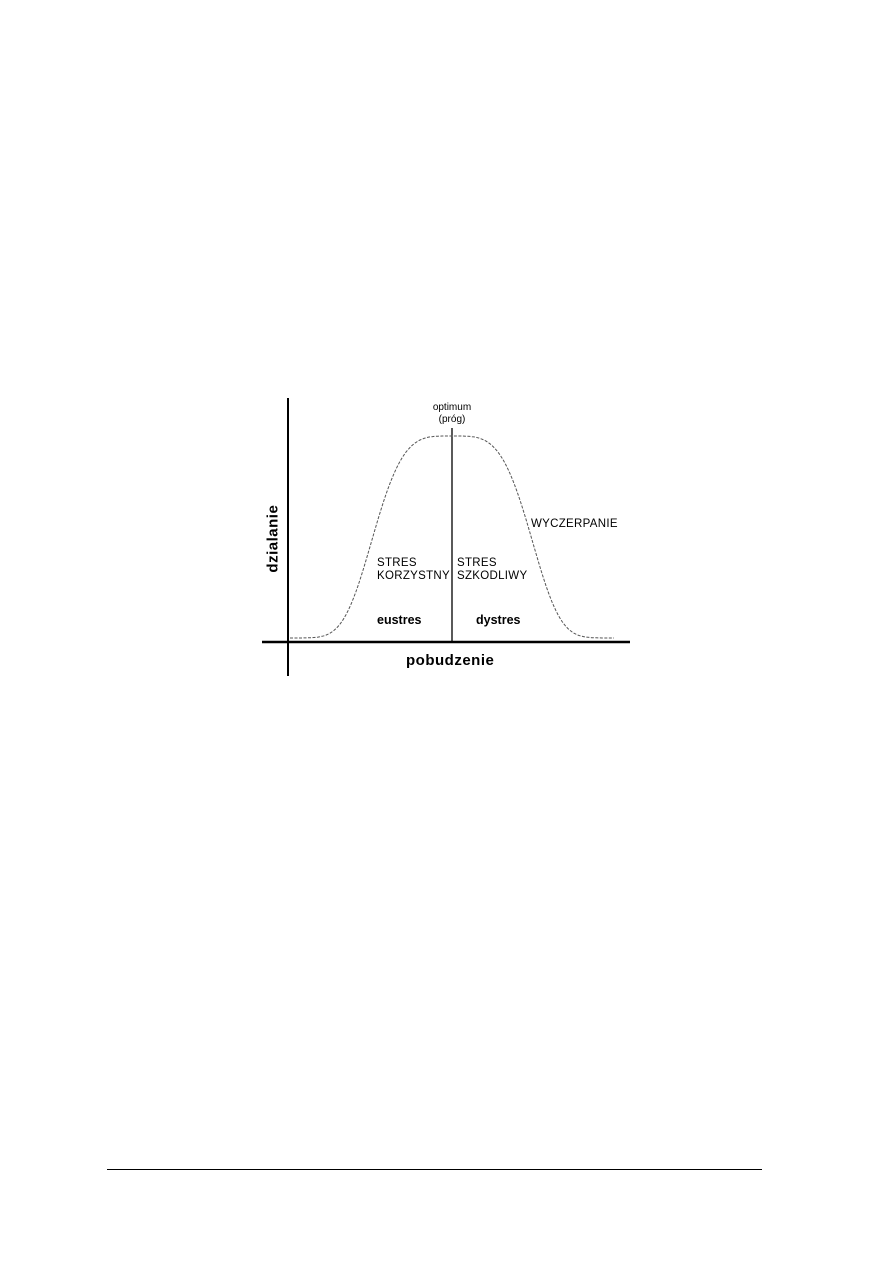  I want to click on harmful-stress-label: STRES SZKODLIWY, so click(492, 570).